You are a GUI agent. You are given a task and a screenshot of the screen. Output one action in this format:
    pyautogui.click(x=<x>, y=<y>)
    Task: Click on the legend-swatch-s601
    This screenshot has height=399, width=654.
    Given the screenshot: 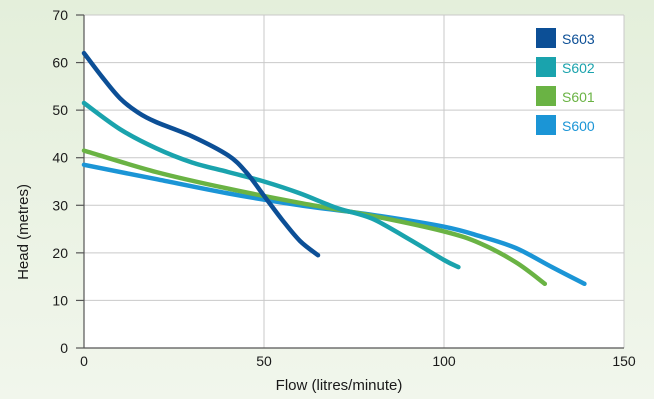 What is the action you would take?
    pyautogui.click(x=546, y=96)
    